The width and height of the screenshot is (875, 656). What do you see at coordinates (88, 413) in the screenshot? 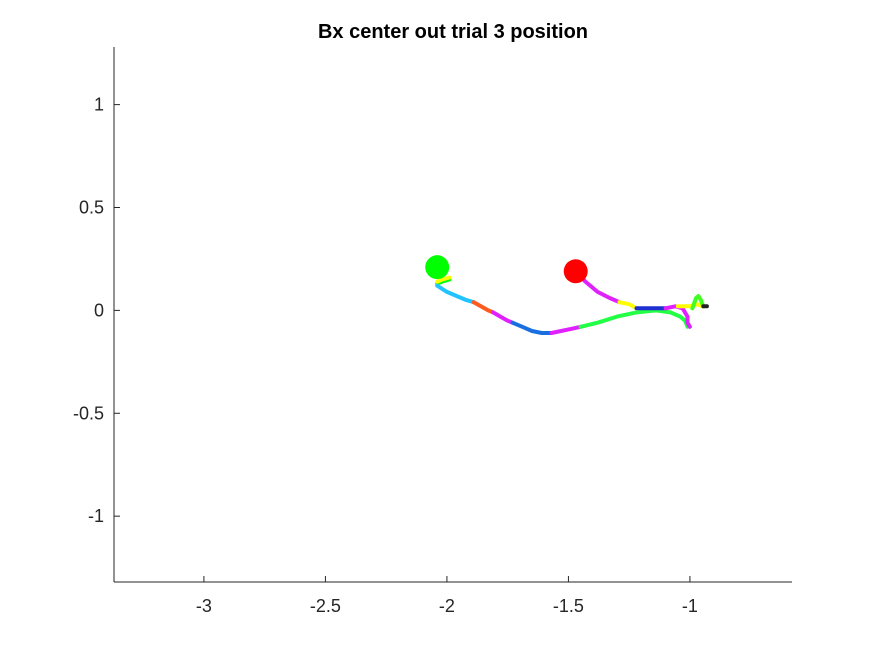
I see `y-tick-label: -0.5` at bounding box center [88, 413].